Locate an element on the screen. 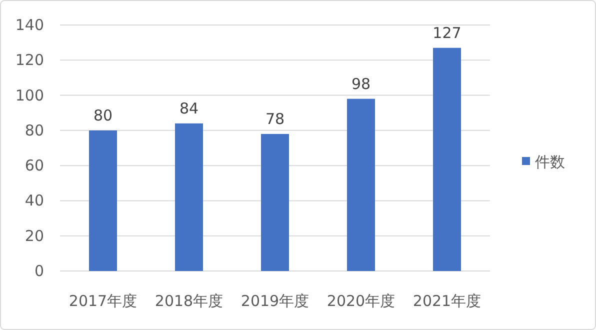 This screenshot has height=330, width=596. x-tick-label: 2019年度 is located at coordinates (275, 301).